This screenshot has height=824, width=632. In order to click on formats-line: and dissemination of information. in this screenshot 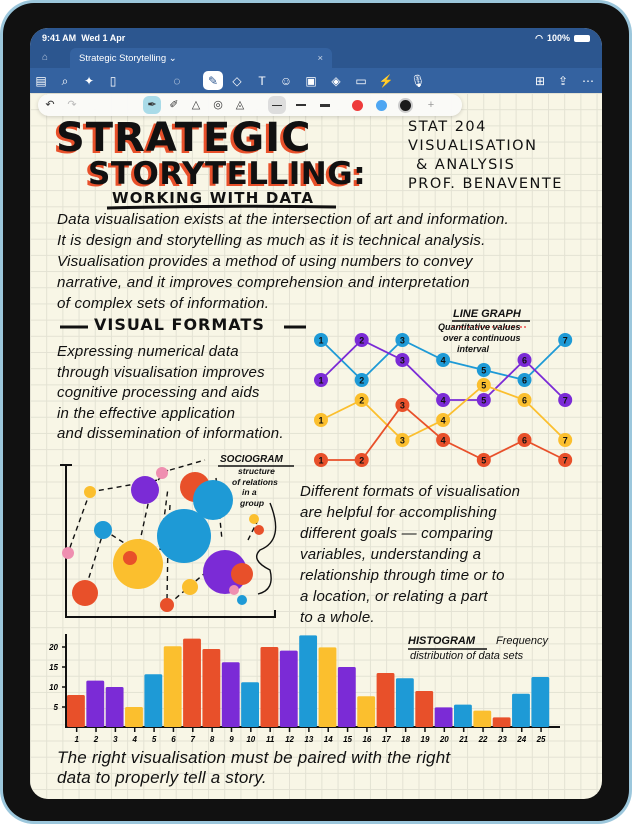, I will do `click(170, 433)`.